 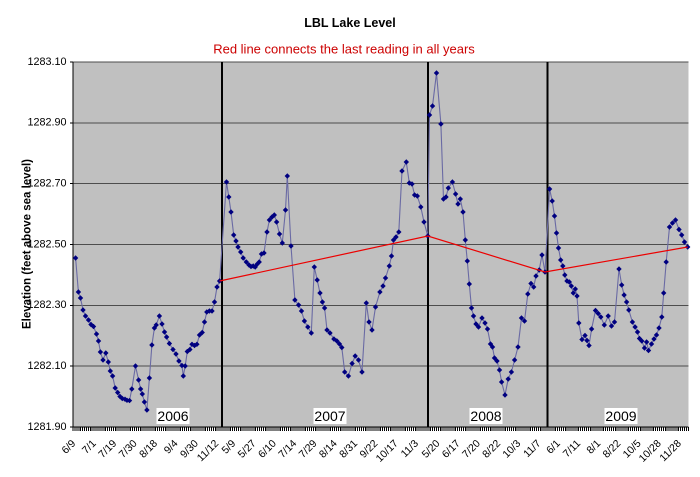 I want to click on svg-text: 1282.10, so click(x=46, y=366).